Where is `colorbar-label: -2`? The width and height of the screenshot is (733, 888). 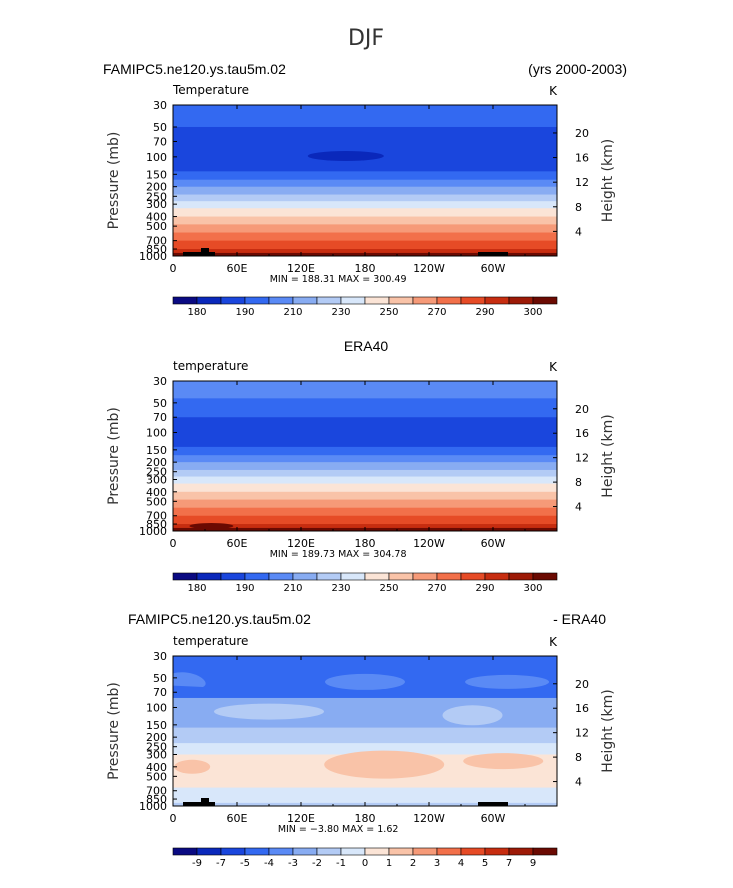 colorbar-label: -2 is located at coordinates (317, 863).